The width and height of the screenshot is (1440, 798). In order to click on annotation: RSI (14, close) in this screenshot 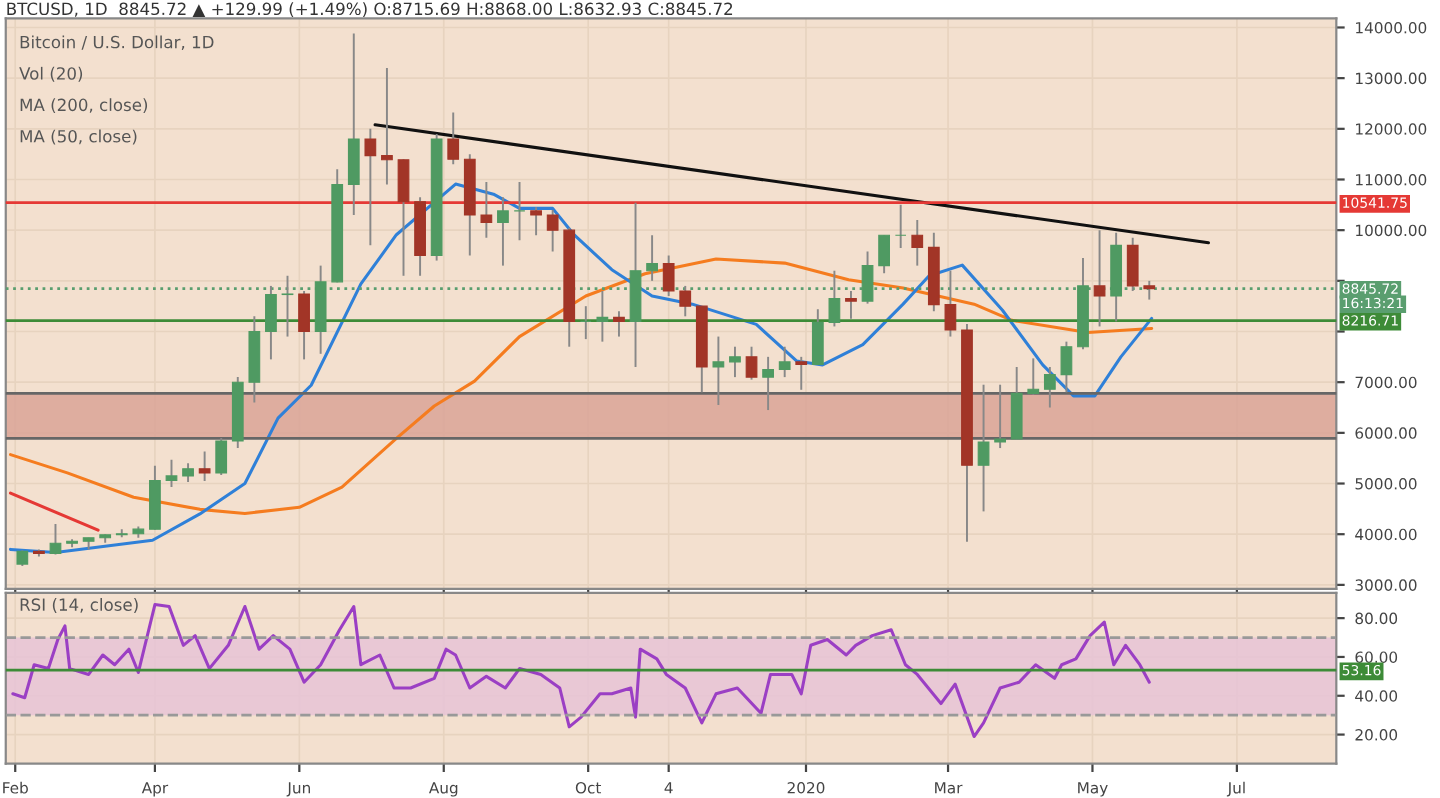, I will do `click(79, 605)`.